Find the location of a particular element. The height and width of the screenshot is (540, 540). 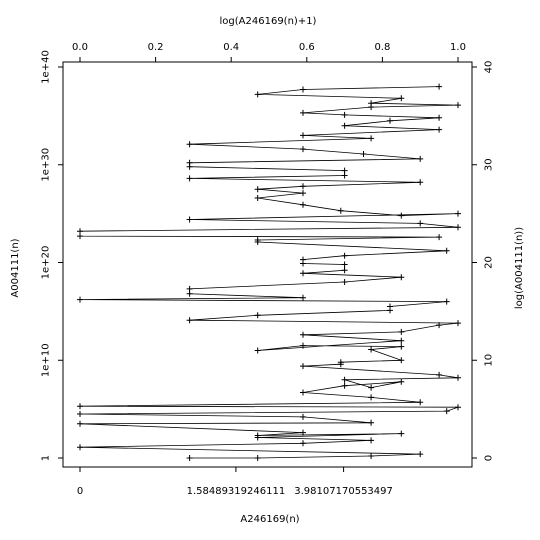

right-tick-label: 30 is located at coordinates (489, 164).